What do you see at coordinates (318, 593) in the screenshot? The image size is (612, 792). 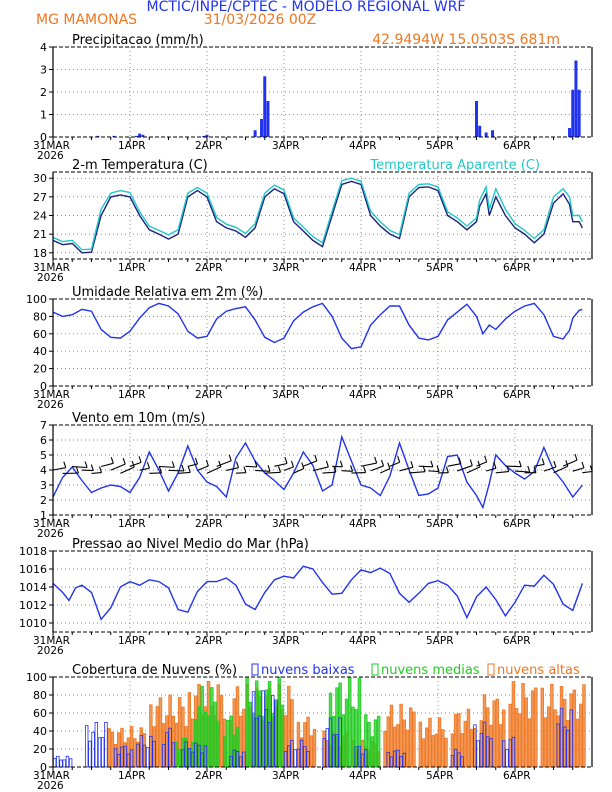 I see `series-line-slp` at bounding box center [318, 593].